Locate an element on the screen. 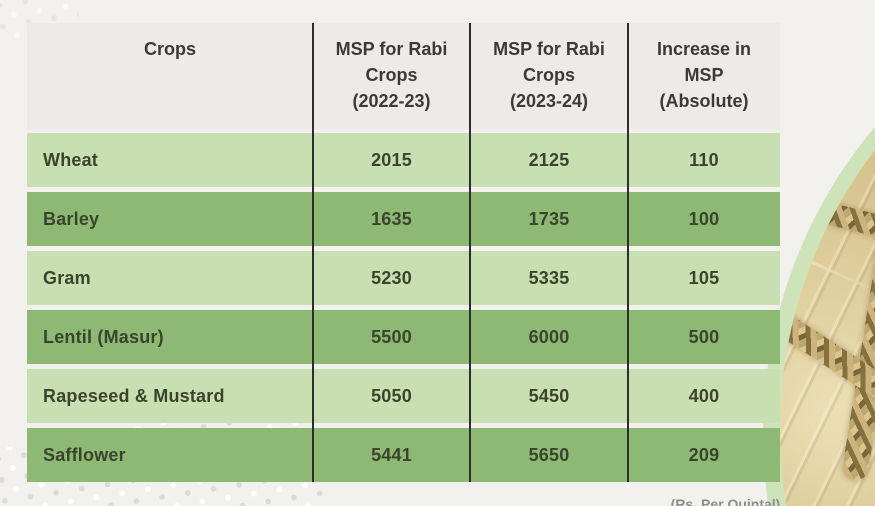 This screenshot has width=875, height=506. increase-value: 500 is located at coordinates (704, 336).